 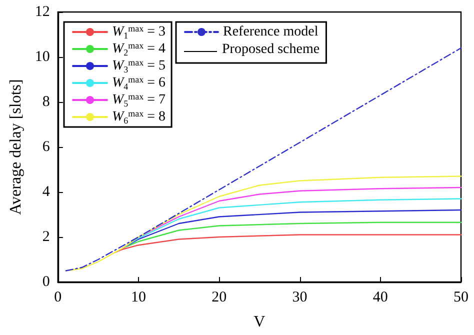 I want to click on y-tick-label: 0, so click(x=46, y=282).